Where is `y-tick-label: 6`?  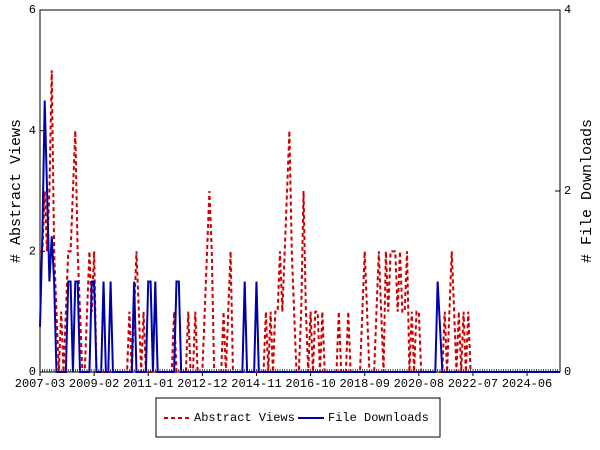 y-tick-label: 6 is located at coordinates (32, 10).